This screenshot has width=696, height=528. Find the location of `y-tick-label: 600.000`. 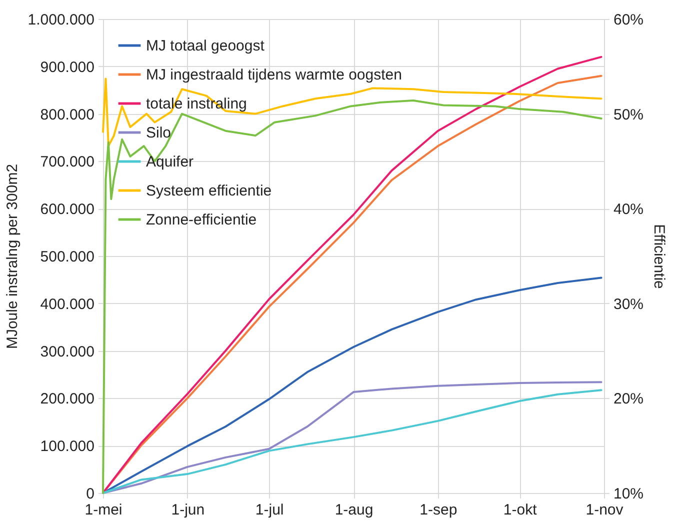

y-tick-label: 600.000 is located at coordinates (67, 209).